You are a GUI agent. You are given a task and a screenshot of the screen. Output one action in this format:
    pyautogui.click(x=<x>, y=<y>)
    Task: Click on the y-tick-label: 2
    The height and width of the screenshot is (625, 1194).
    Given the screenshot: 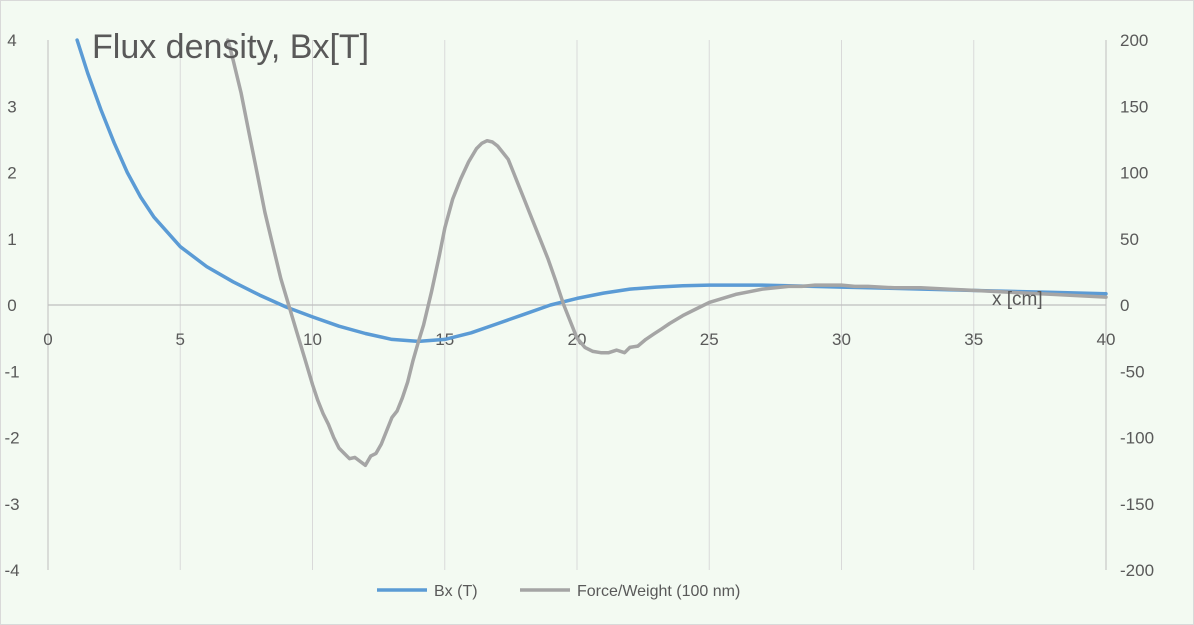 What is the action you would take?
    pyautogui.click(x=11, y=173)
    